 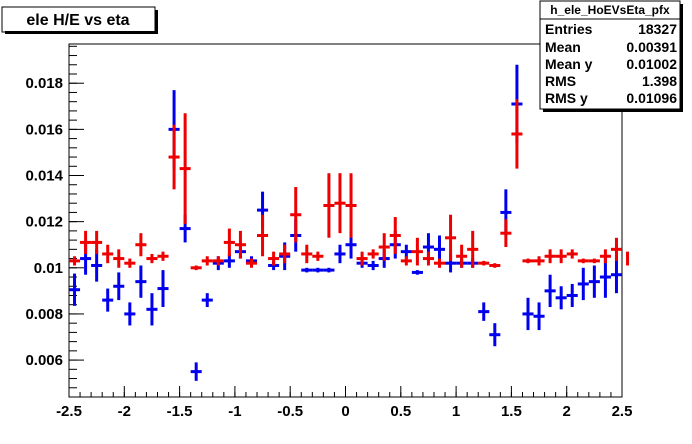 I want to click on x-tick-label: 0.5, so click(x=400, y=411).